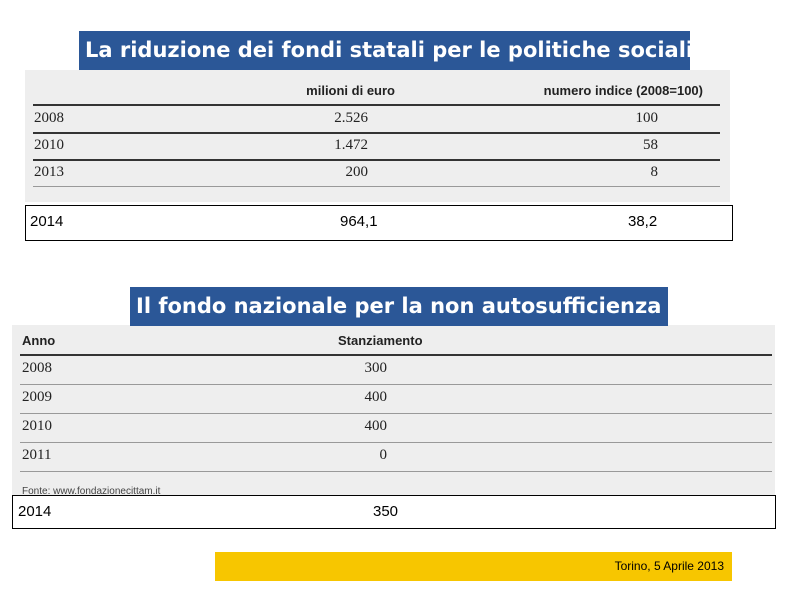  I want to click on cell: 964,1, so click(359, 221).